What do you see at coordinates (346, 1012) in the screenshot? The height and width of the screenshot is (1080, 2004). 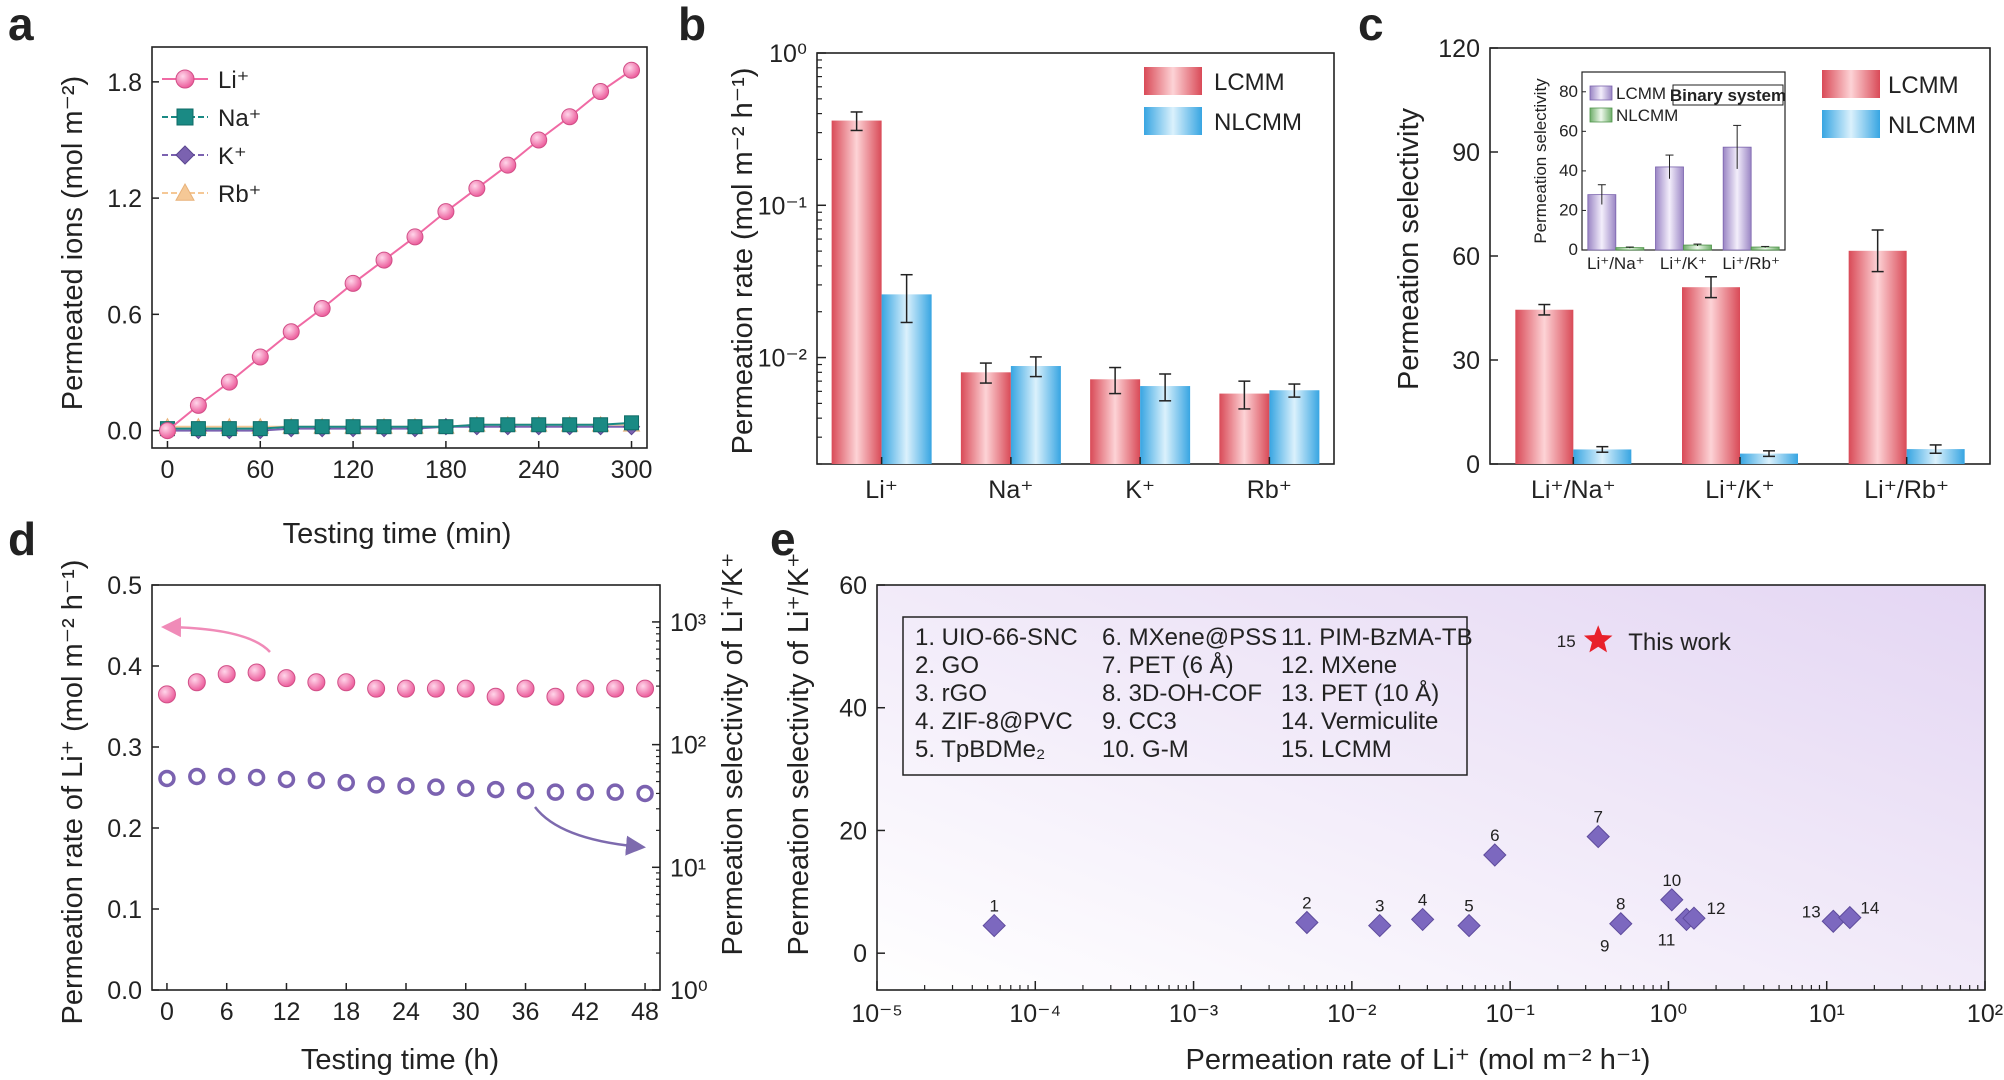 I see `panel-d-xtick-label: 18` at bounding box center [346, 1012].